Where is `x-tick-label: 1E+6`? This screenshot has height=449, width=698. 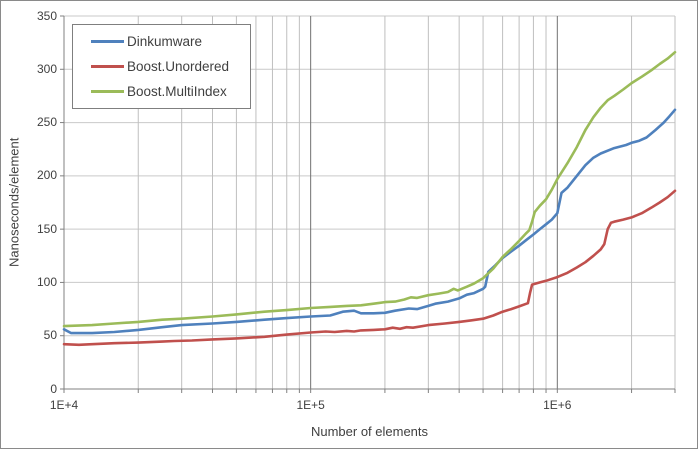 x-tick-label: 1E+6 is located at coordinates (557, 405).